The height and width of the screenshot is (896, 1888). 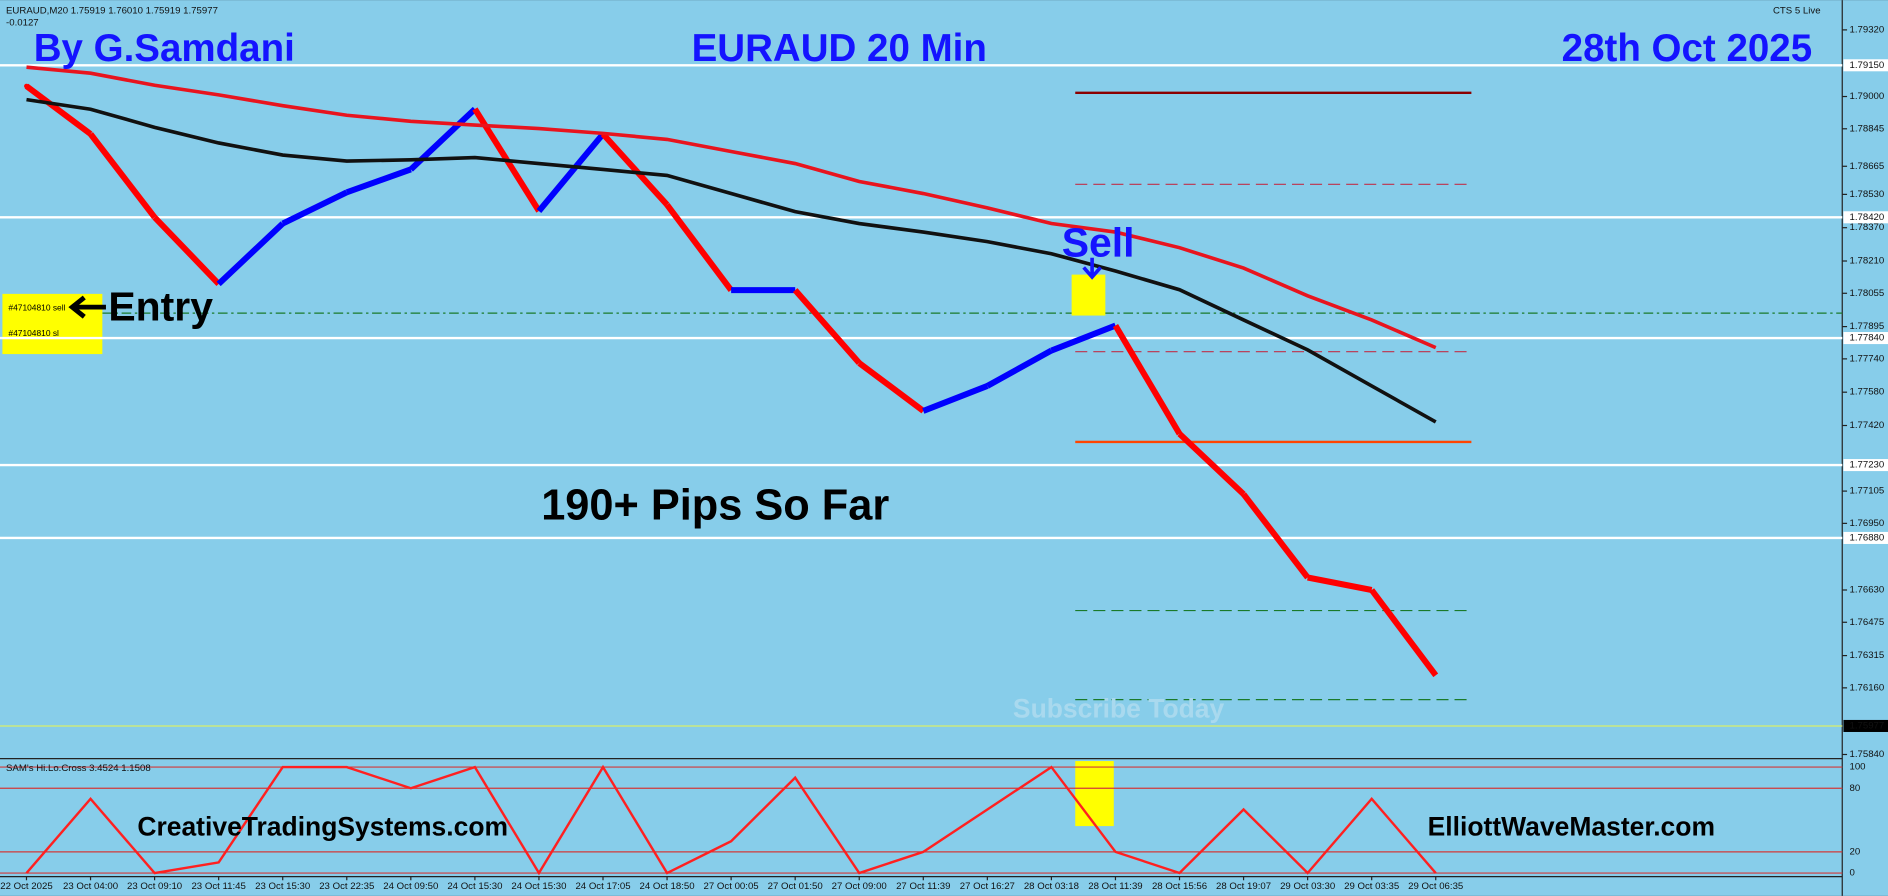 I want to click on level-label: 1.79150, so click(x=1866, y=65).